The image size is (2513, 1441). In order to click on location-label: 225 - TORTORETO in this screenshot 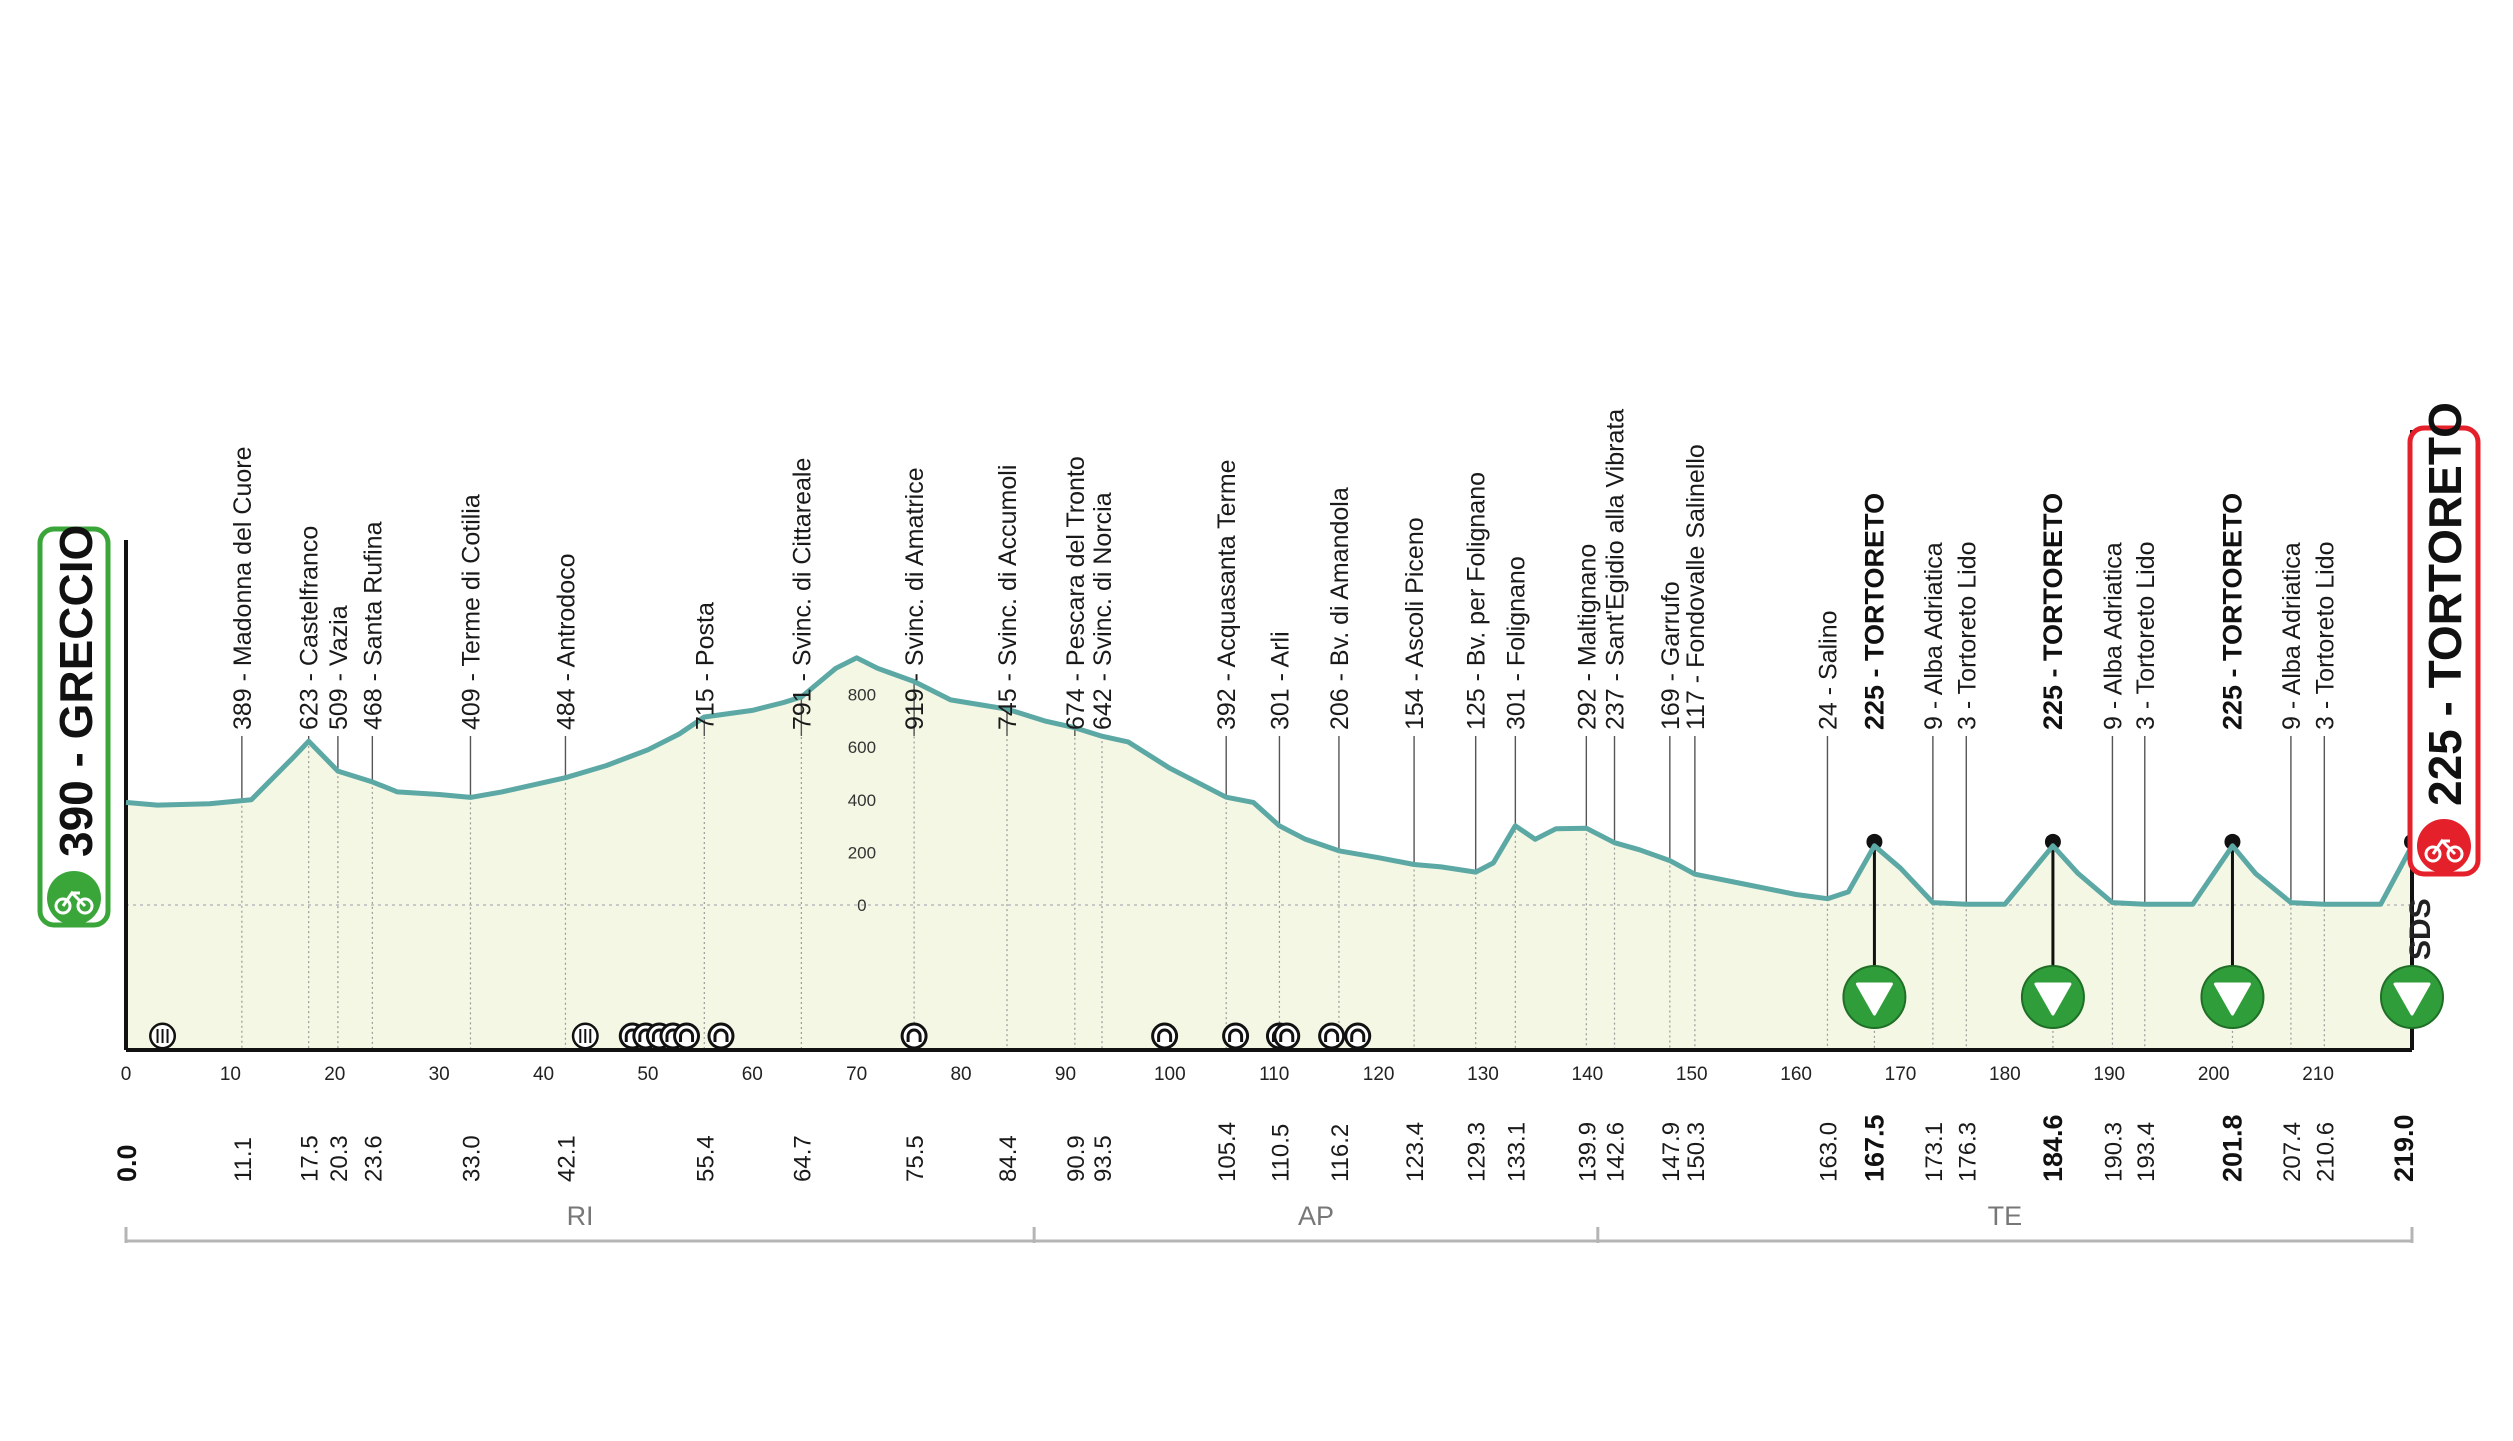, I will do `click(2233, 611)`.